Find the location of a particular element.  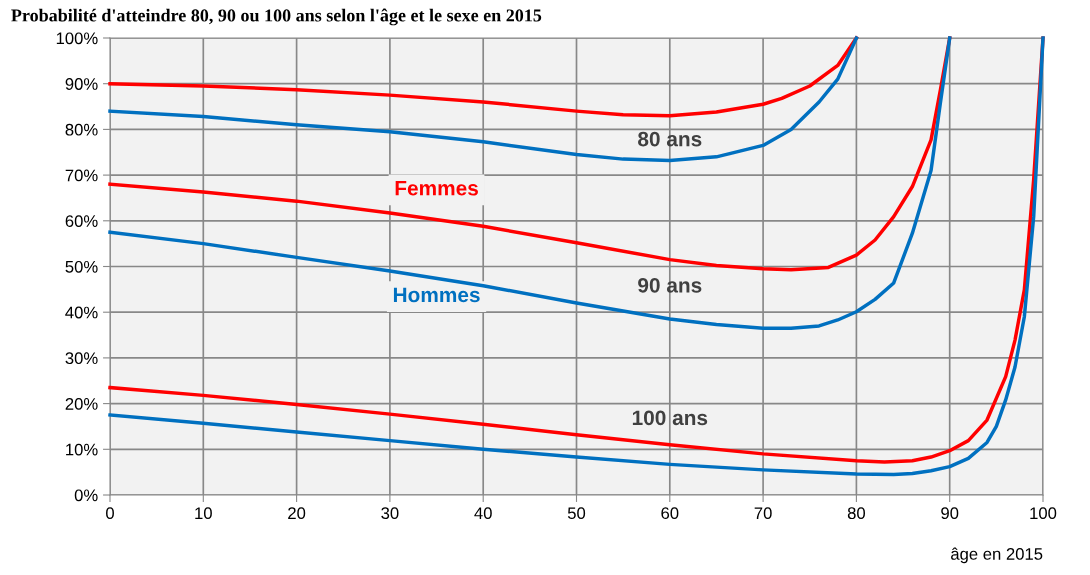

x-axis-title: âge en 2015 is located at coordinates (997, 555).